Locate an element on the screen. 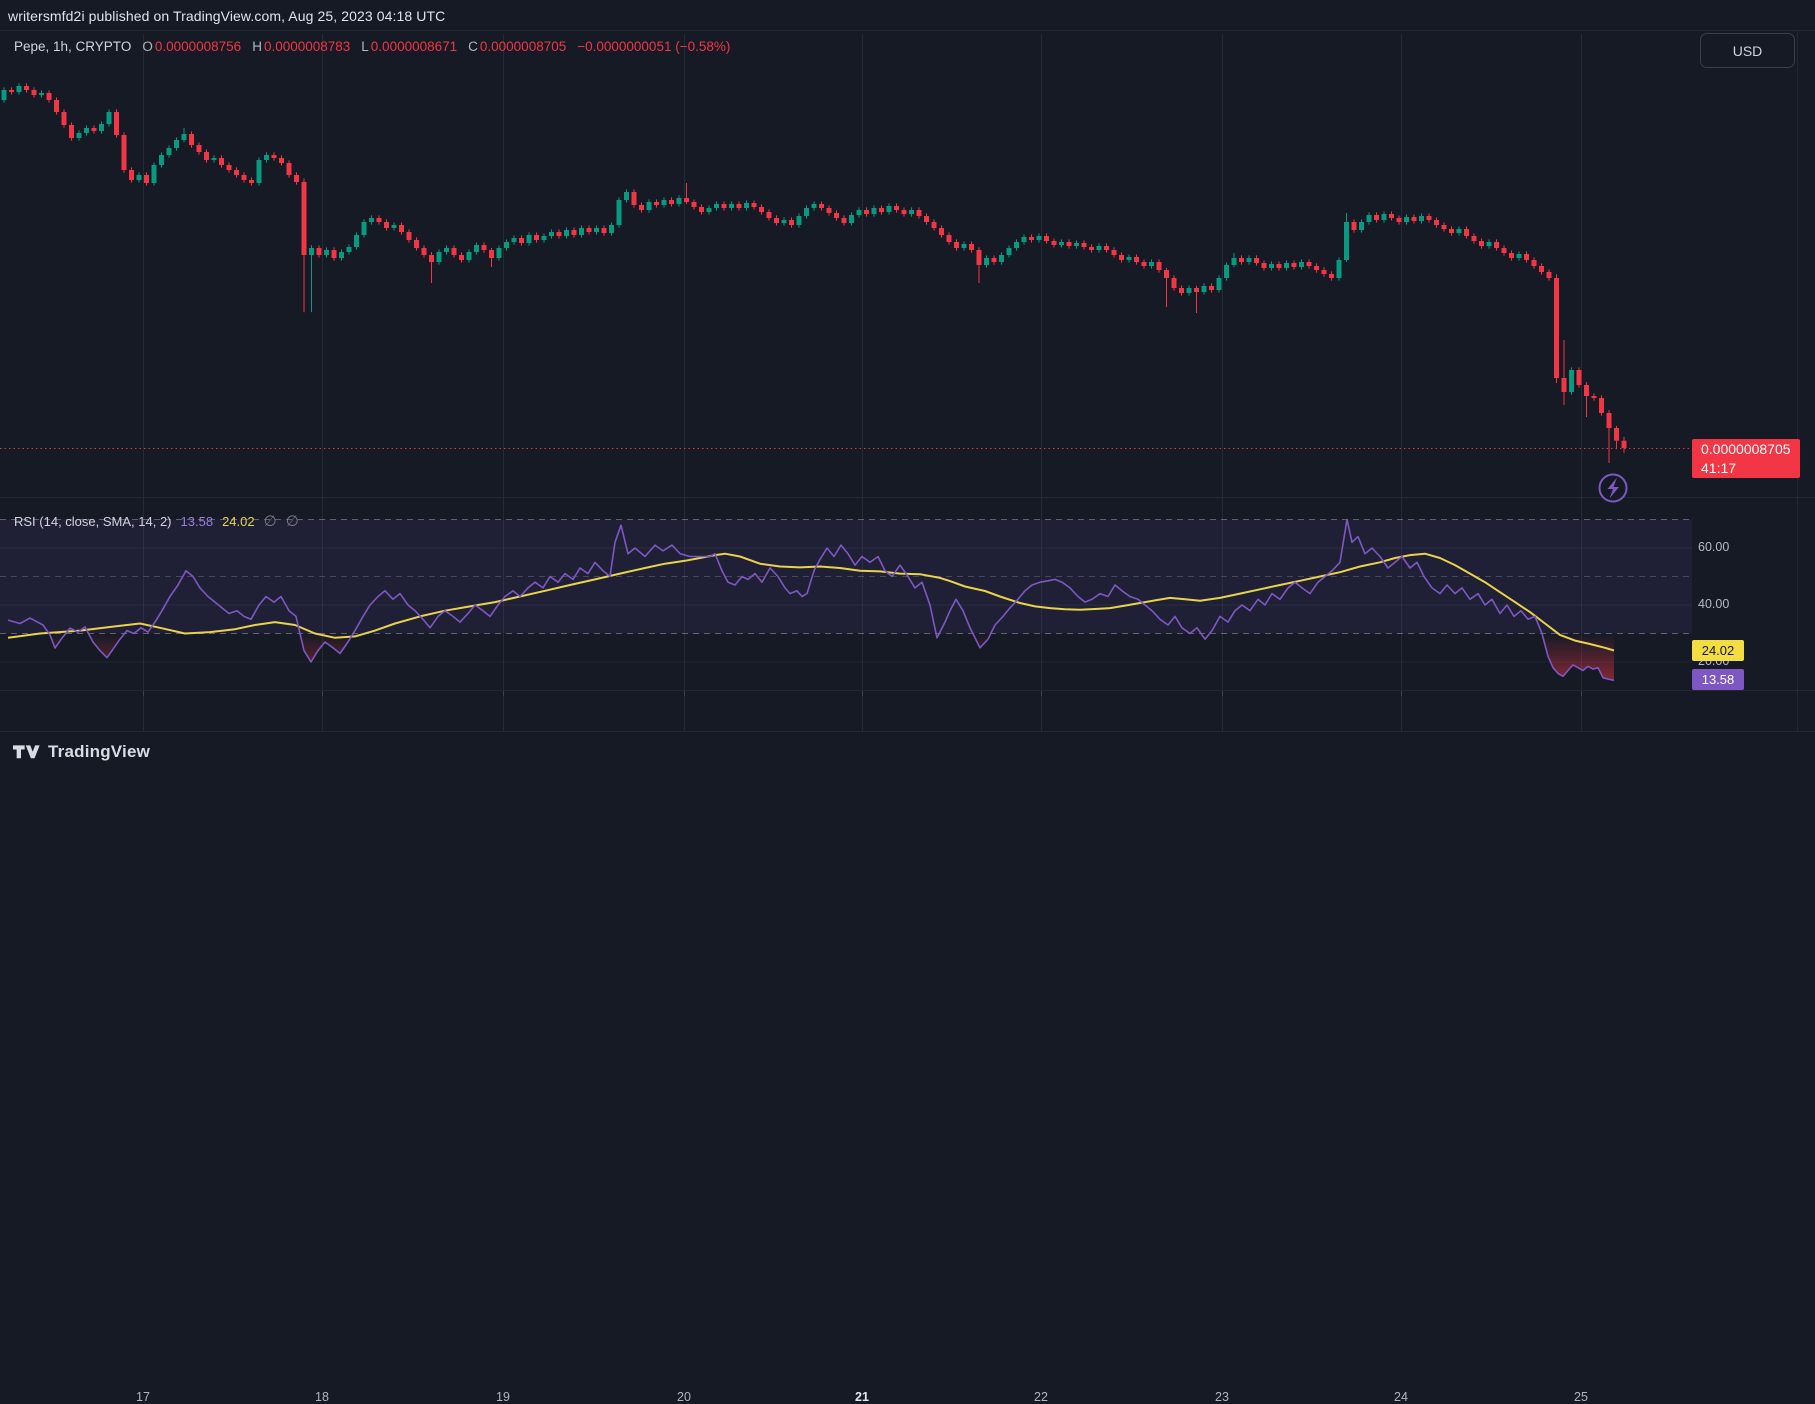  rsi-ma-badge: 24.02 is located at coordinates (1718, 650).